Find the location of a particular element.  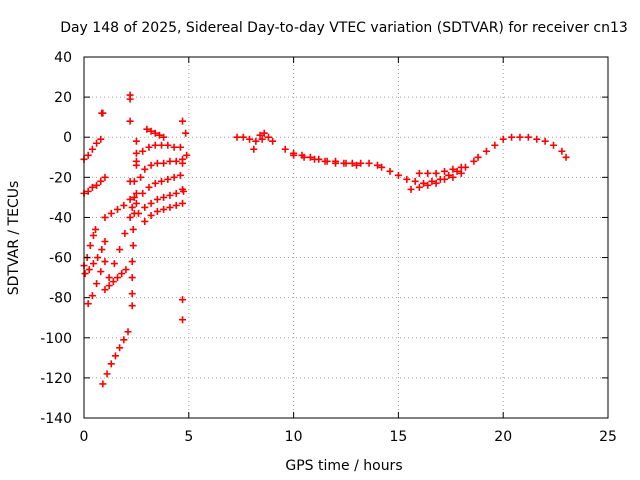

x-tick-label: 5 is located at coordinates (188, 437).